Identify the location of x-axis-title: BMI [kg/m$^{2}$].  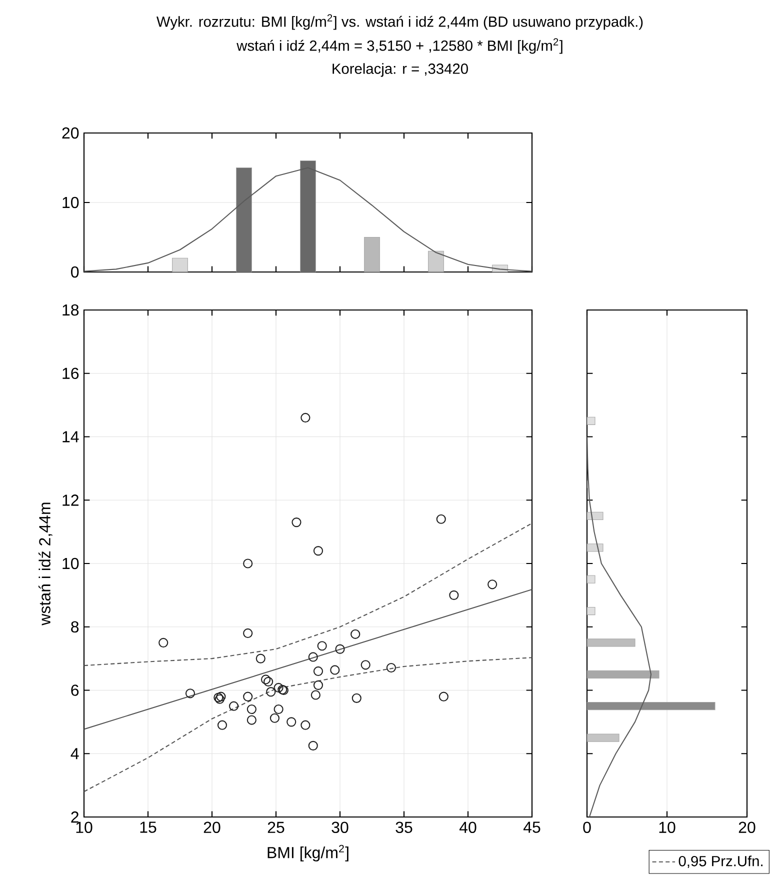
(308, 853).